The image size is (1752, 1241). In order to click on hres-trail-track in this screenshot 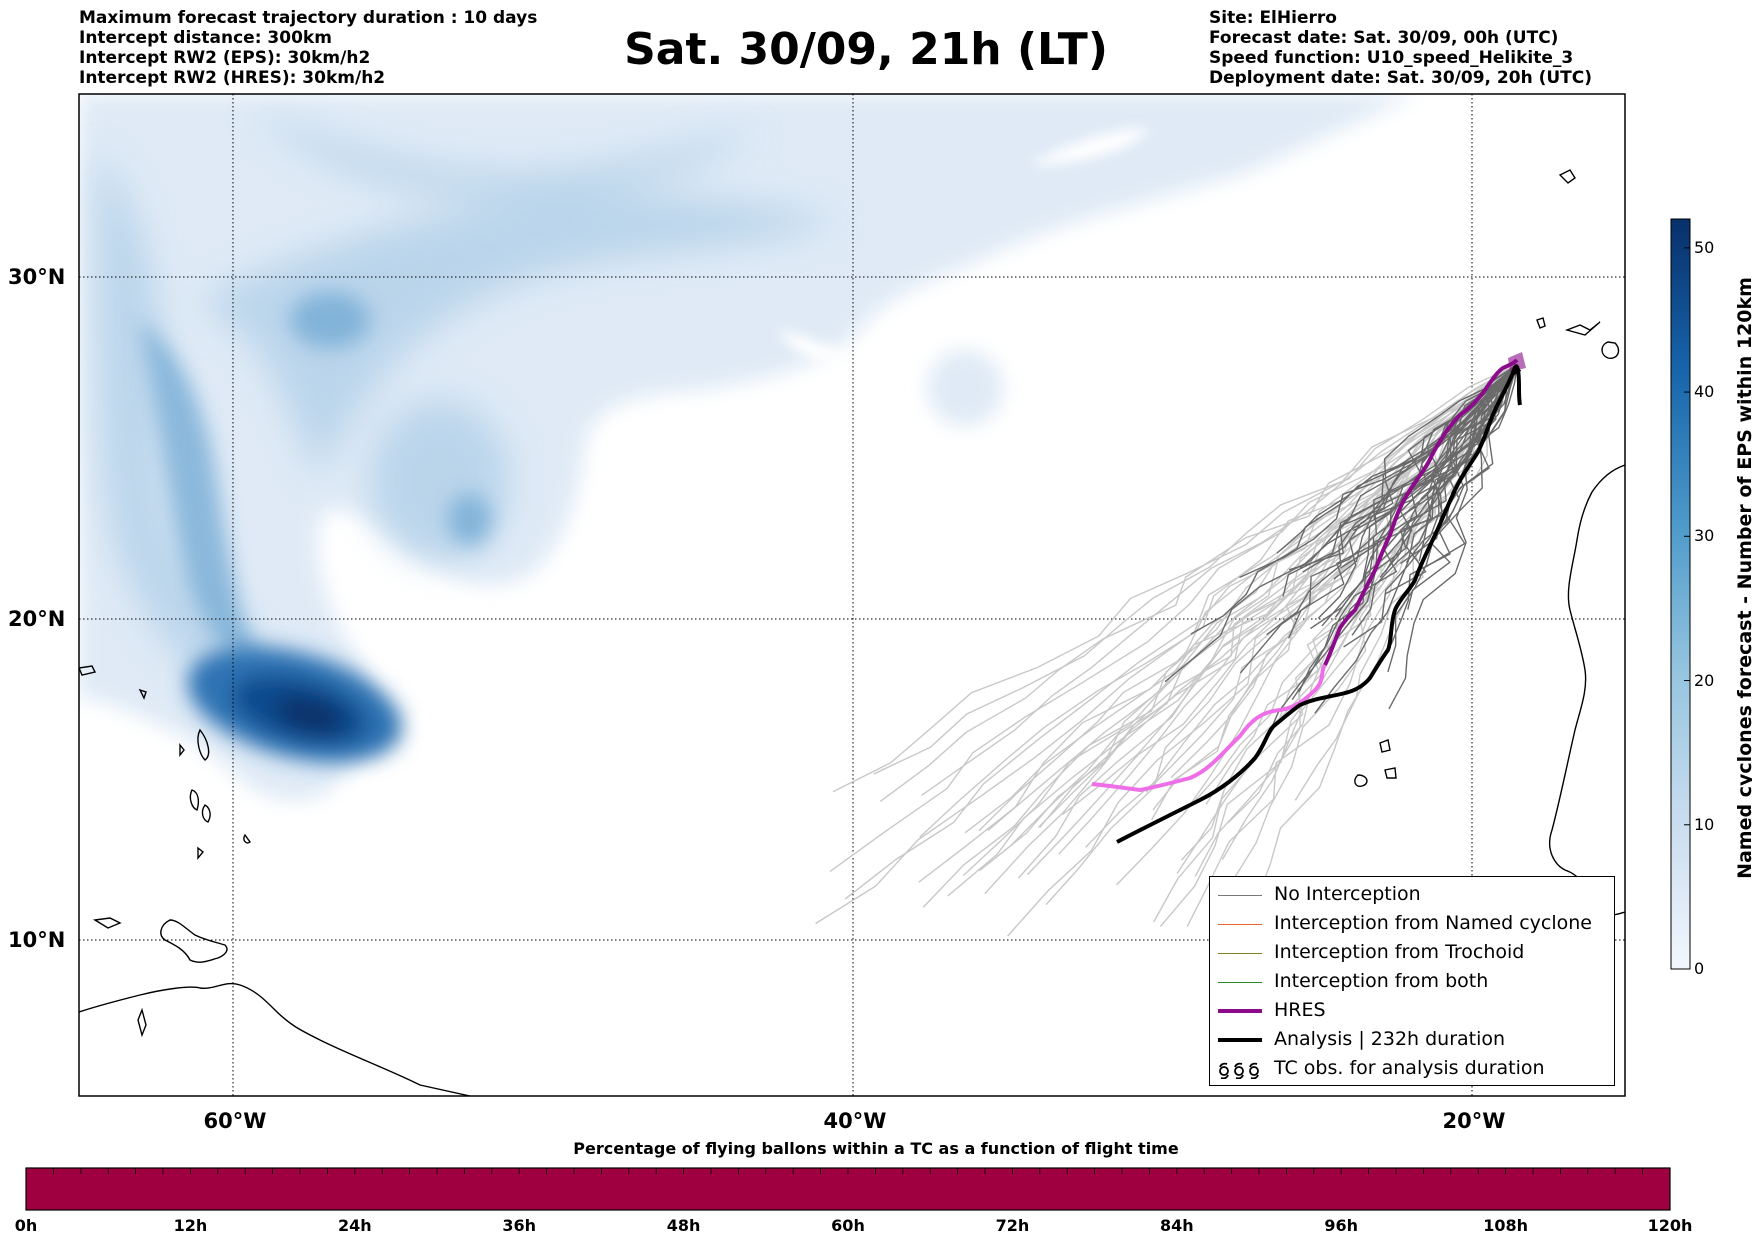, I will do `click(1209, 728)`.